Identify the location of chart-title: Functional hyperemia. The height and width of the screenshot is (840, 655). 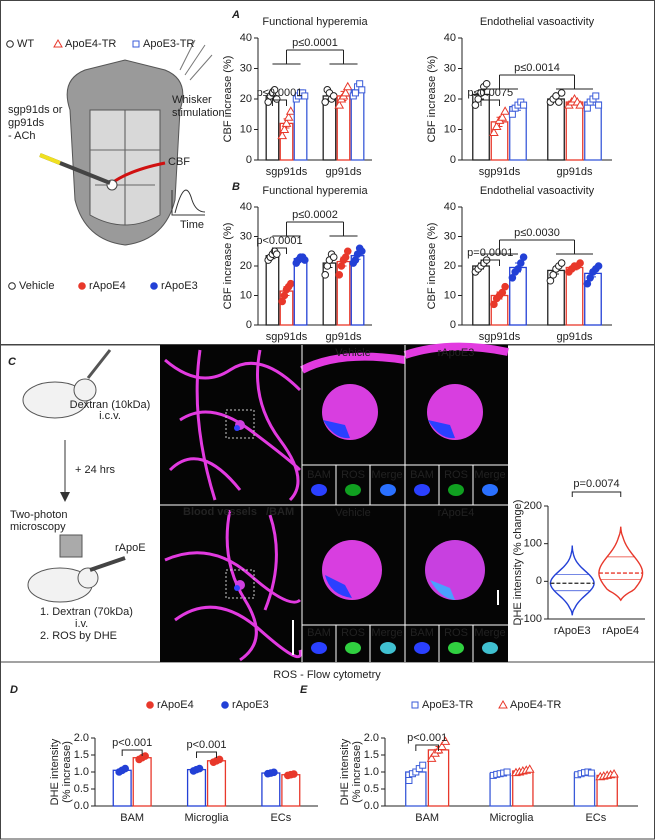
(315, 191).